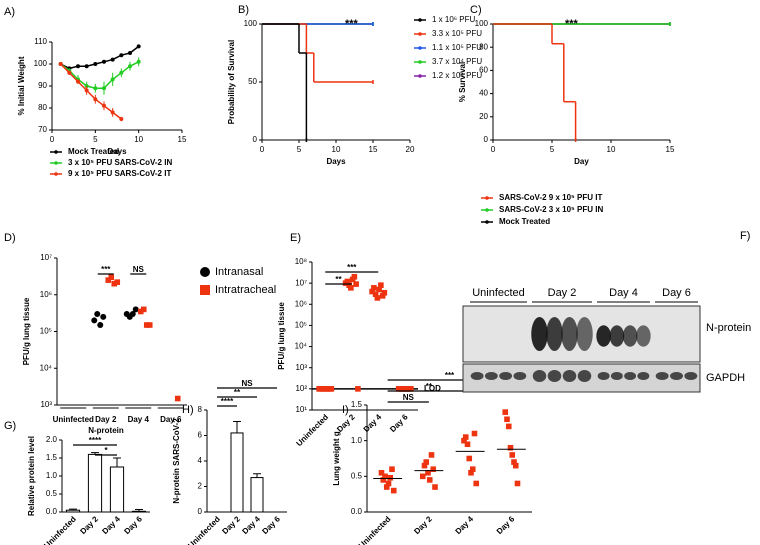 The height and width of the screenshot is (545, 760). What do you see at coordinates (373, 149) in the screenshot?
I see `x-tick-label: 15` at bounding box center [373, 149].